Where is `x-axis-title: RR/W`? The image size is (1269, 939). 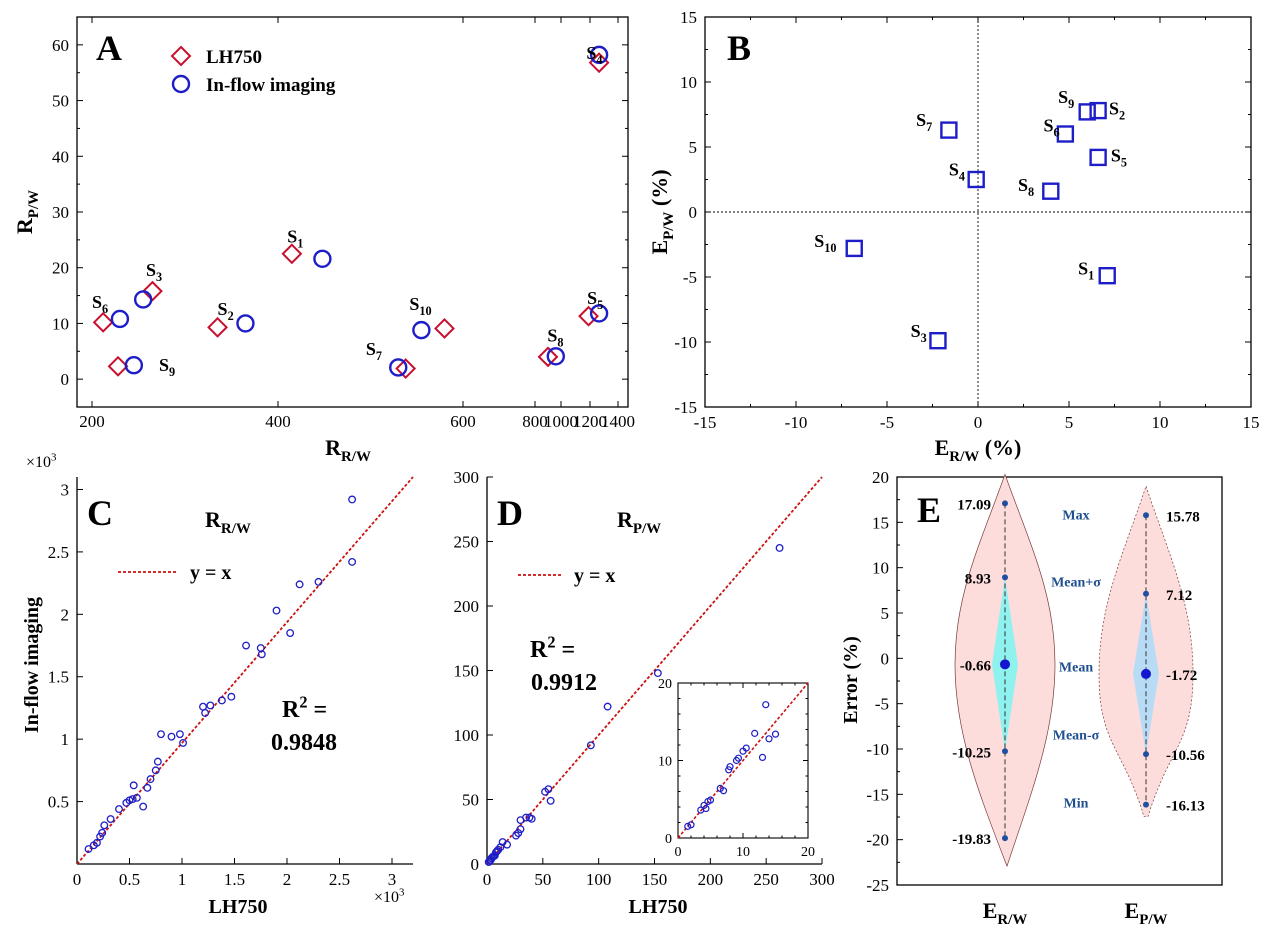 x-axis-title: RR/W is located at coordinates (348, 450).